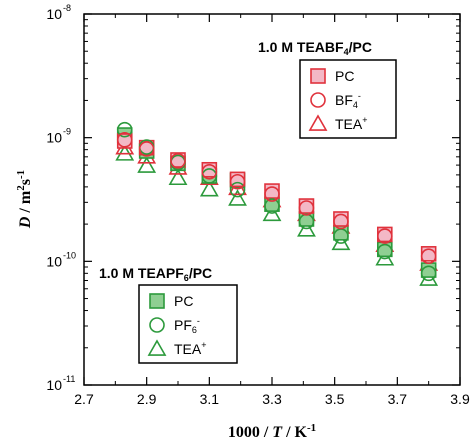 The width and height of the screenshot is (474, 445). Describe the element at coordinates (272, 399) in the screenshot. I see `x-tick-label: 3.3` at that location.